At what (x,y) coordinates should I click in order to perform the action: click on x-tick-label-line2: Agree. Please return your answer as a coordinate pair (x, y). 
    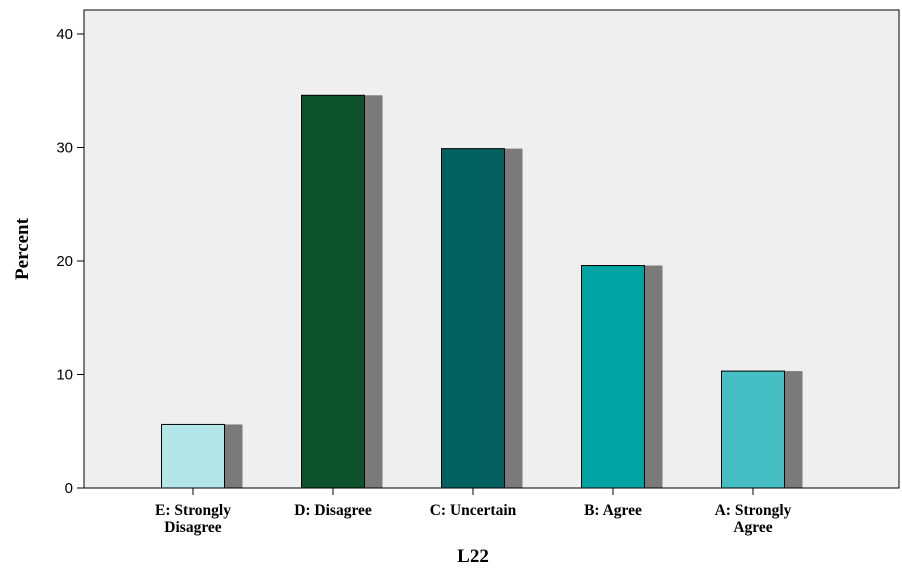
    Looking at the image, I should click on (752, 527).